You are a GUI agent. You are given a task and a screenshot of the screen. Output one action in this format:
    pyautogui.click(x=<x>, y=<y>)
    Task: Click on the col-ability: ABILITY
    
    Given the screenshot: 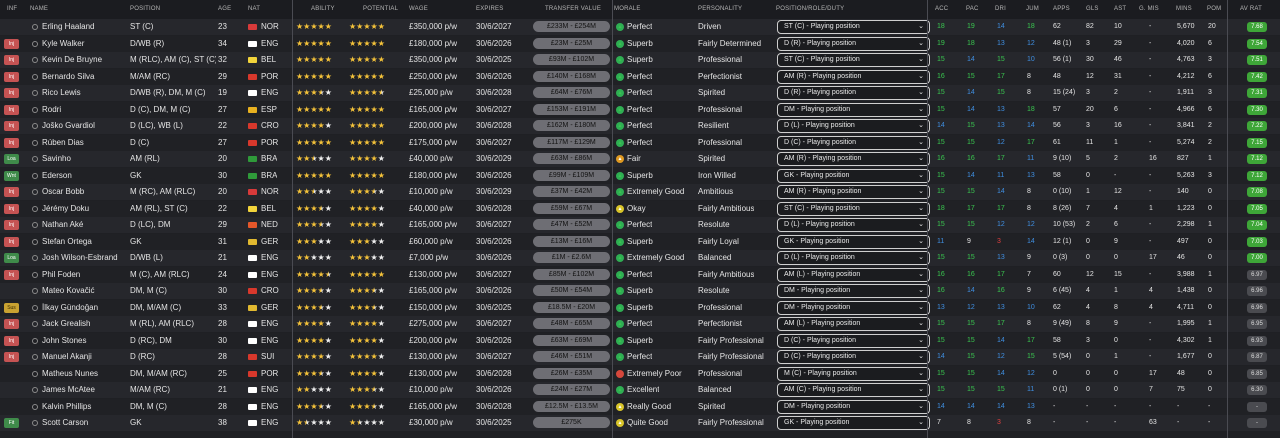 What is the action you would take?
    pyautogui.click(x=323, y=9)
    